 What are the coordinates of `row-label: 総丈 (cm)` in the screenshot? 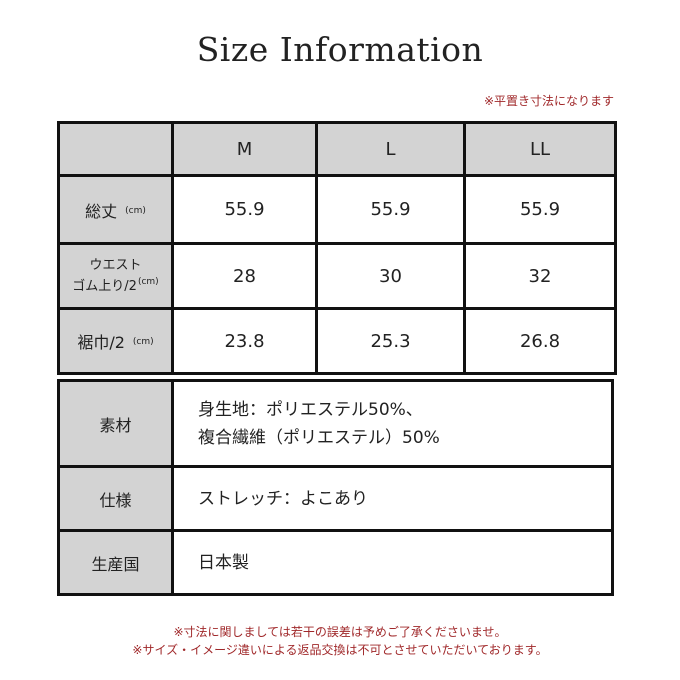 It's located at (115, 209).